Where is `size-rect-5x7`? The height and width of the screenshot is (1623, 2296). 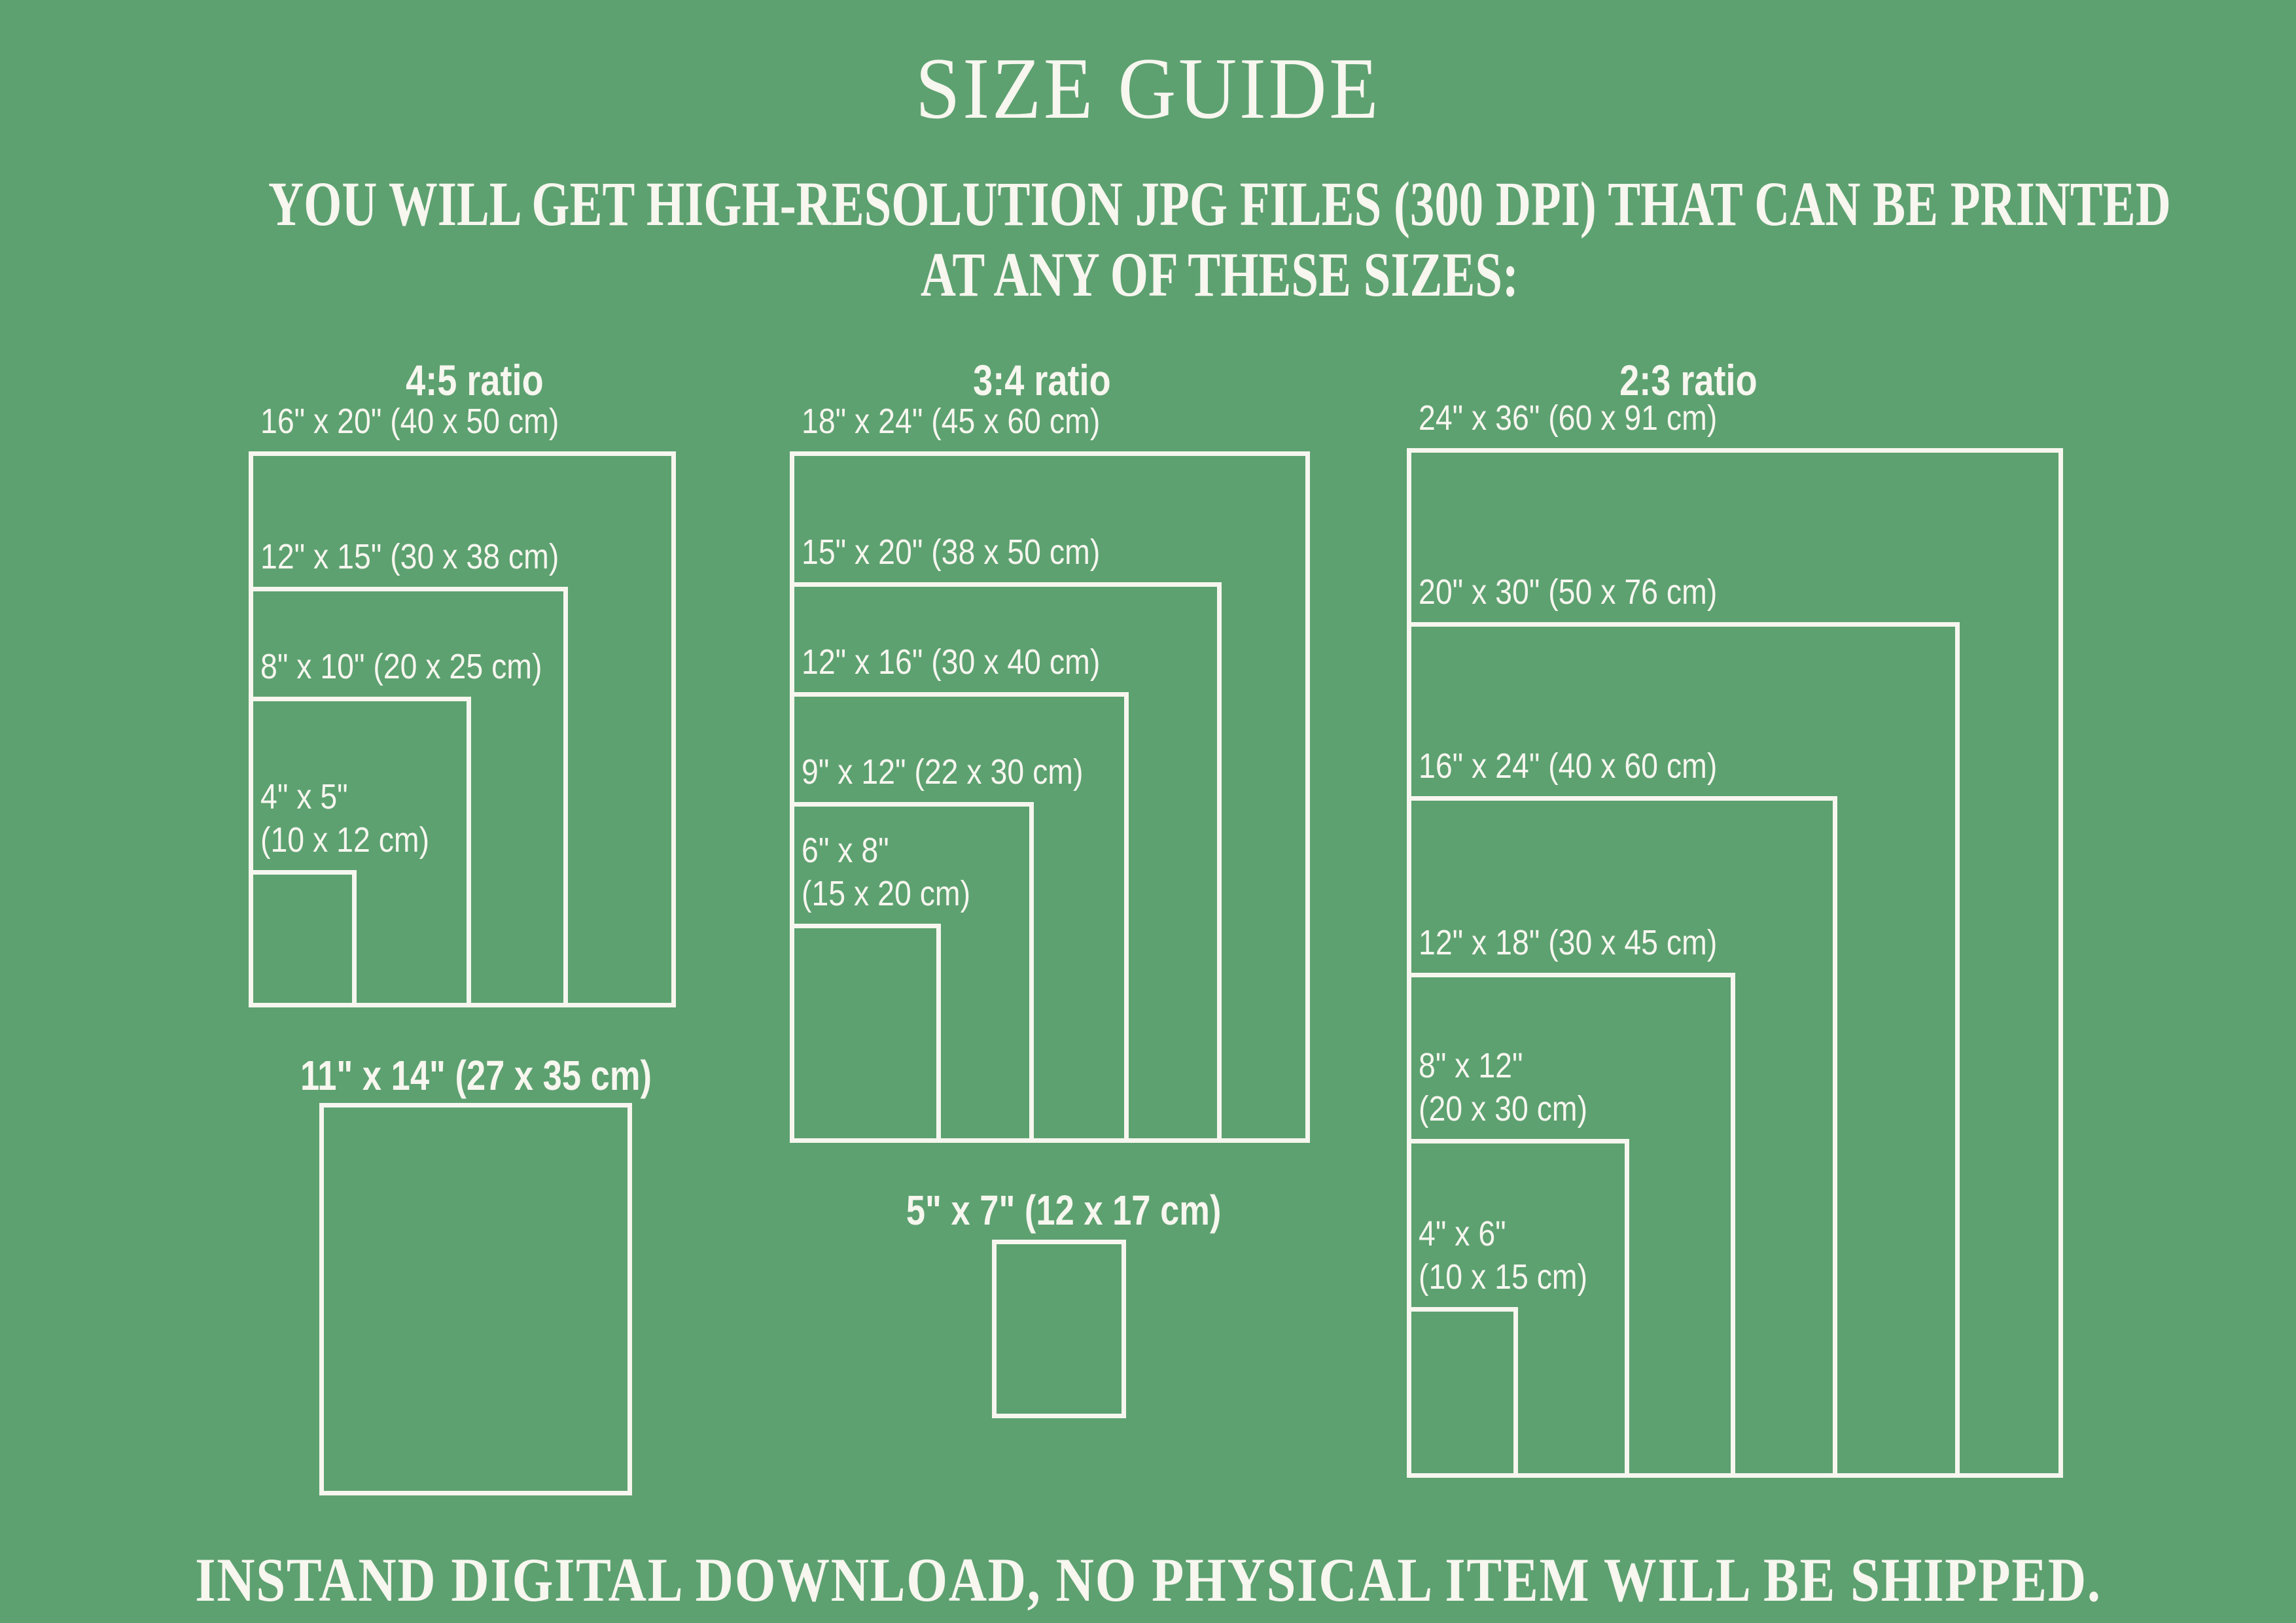
size-rect-5x7 is located at coordinates (1059, 1329).